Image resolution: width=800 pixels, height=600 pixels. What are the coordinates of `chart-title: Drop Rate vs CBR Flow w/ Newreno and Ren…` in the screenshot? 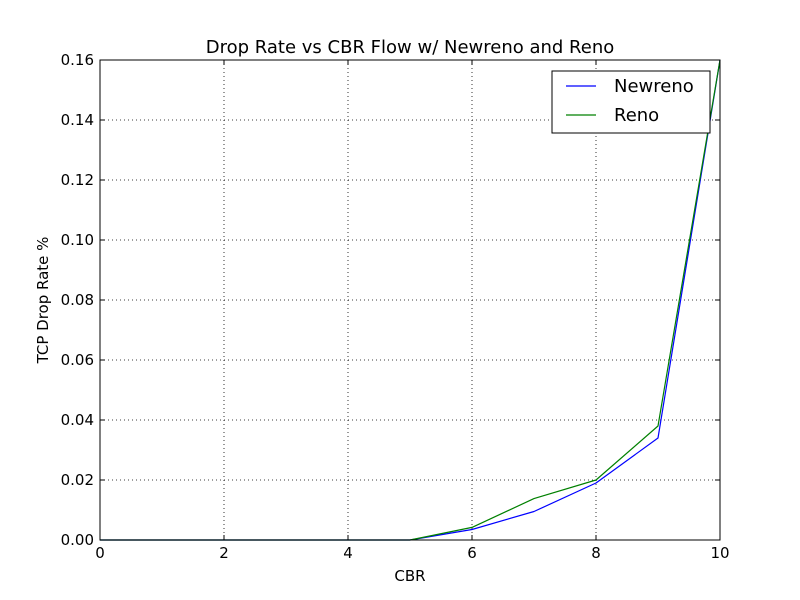 It's located at (410, 47).